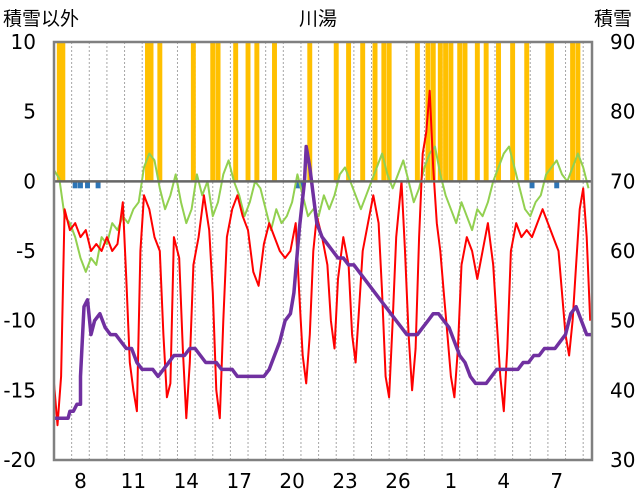 This screenshot has height=501, width=636. What do you see at coordinates (622, 42) in the screenshot?
I see `right-tick-label: 90` at bounding box center [622, 42].